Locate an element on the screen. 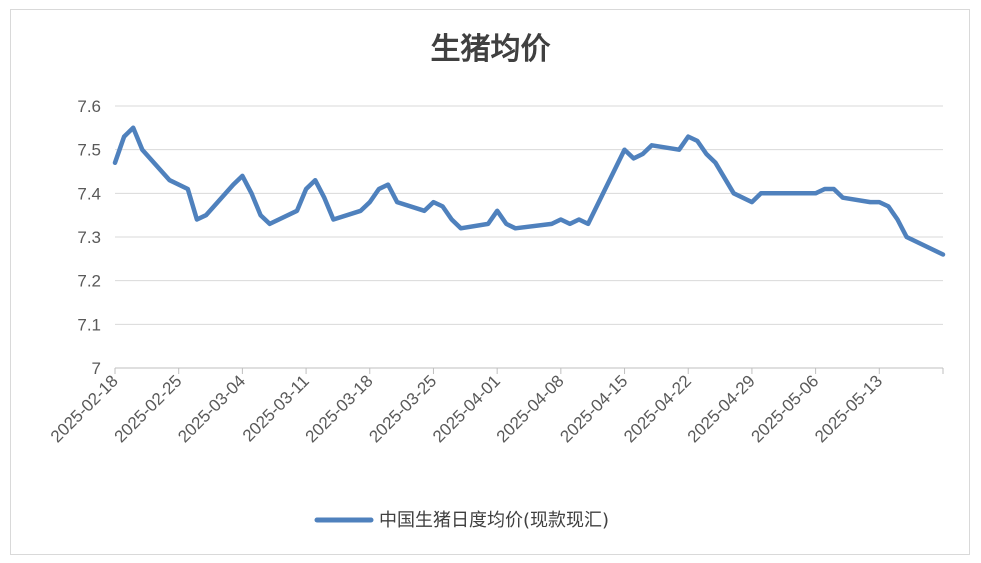  y-tick-label: 7.6 is located at coordinates (89, 106).